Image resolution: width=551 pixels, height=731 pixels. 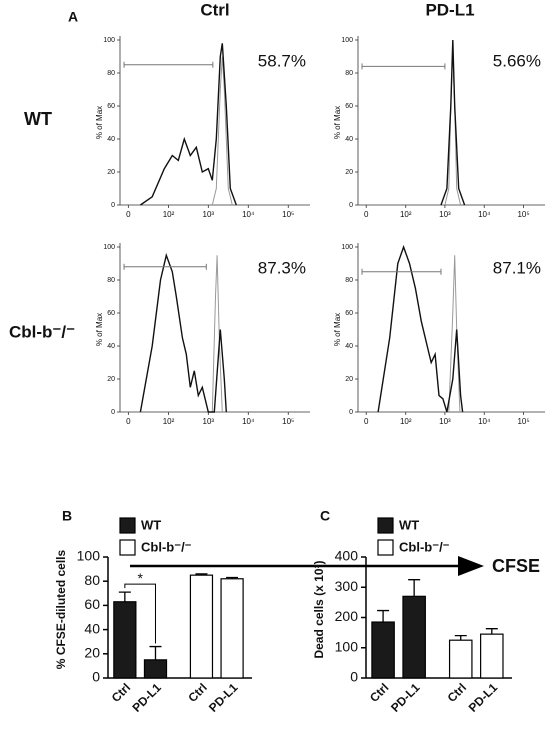 I want to click on axis-label: CFSE, so click(x=516, y=566).